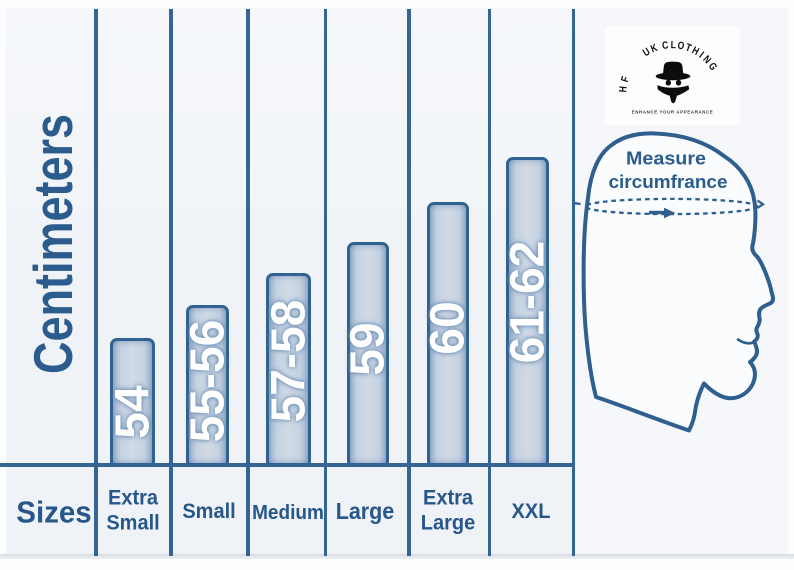 The image size is (794, 570). I want to click on svg-text: U, so click(647, 53).